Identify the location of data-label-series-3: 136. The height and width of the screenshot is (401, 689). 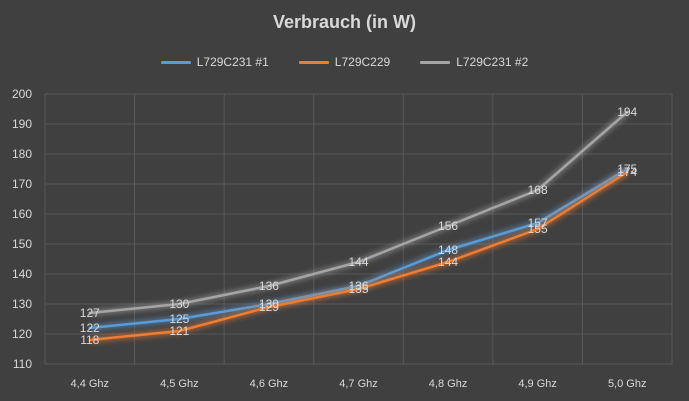
(269, 286).